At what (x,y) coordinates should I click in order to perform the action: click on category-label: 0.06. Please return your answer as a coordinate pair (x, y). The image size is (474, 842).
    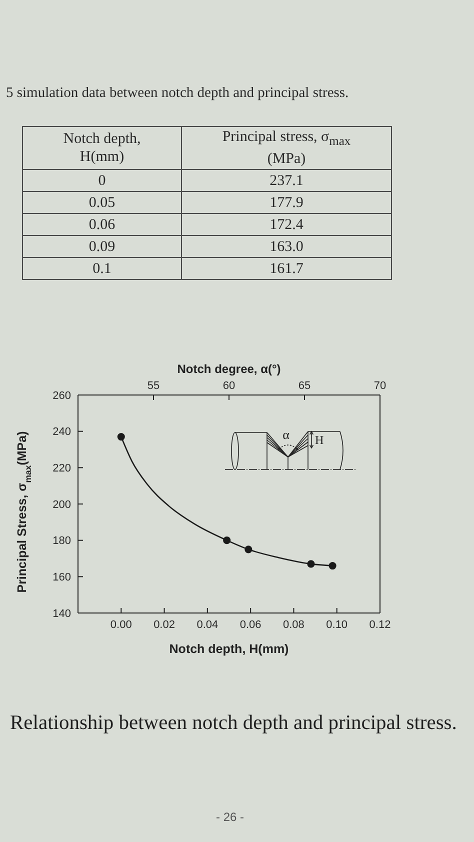
    Looking at the image, I should click on (102, 225).